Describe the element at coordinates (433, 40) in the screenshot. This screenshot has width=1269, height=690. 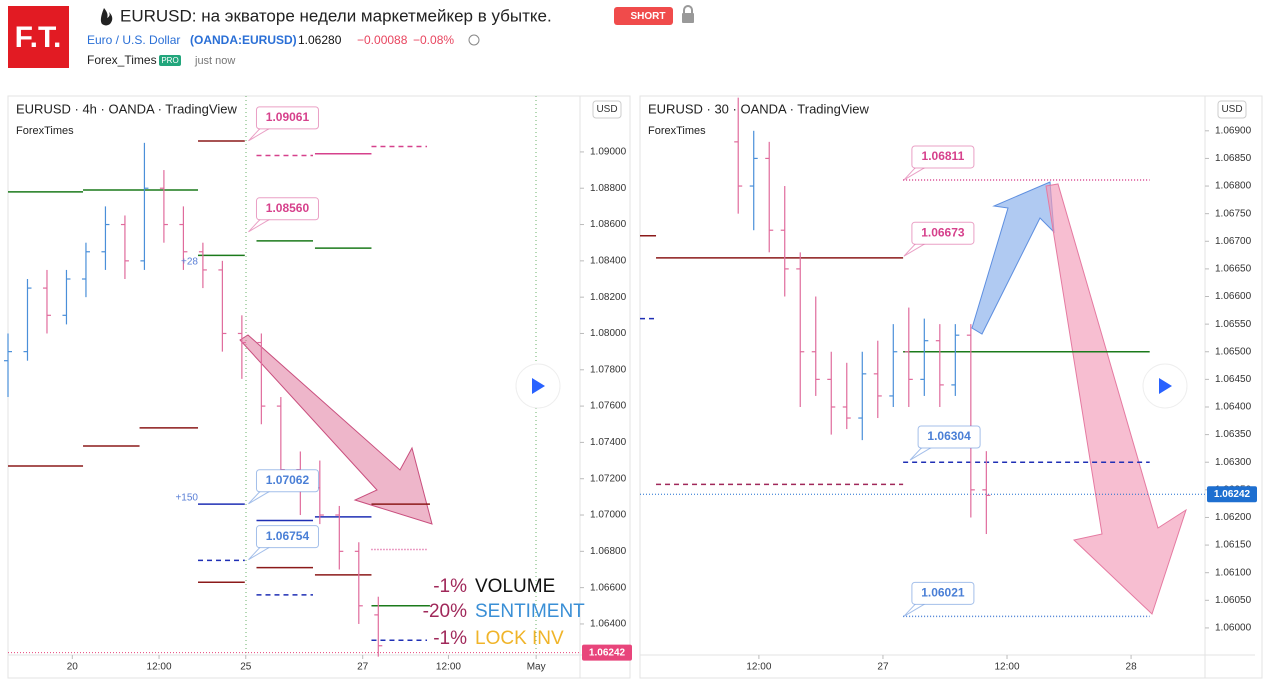
I see `change-pct: −0.08%` at that location.